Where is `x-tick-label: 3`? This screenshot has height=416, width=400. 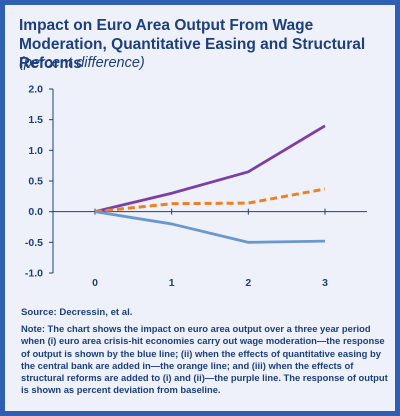
x-tick-label: 3 is located at coordinates (325, 283).